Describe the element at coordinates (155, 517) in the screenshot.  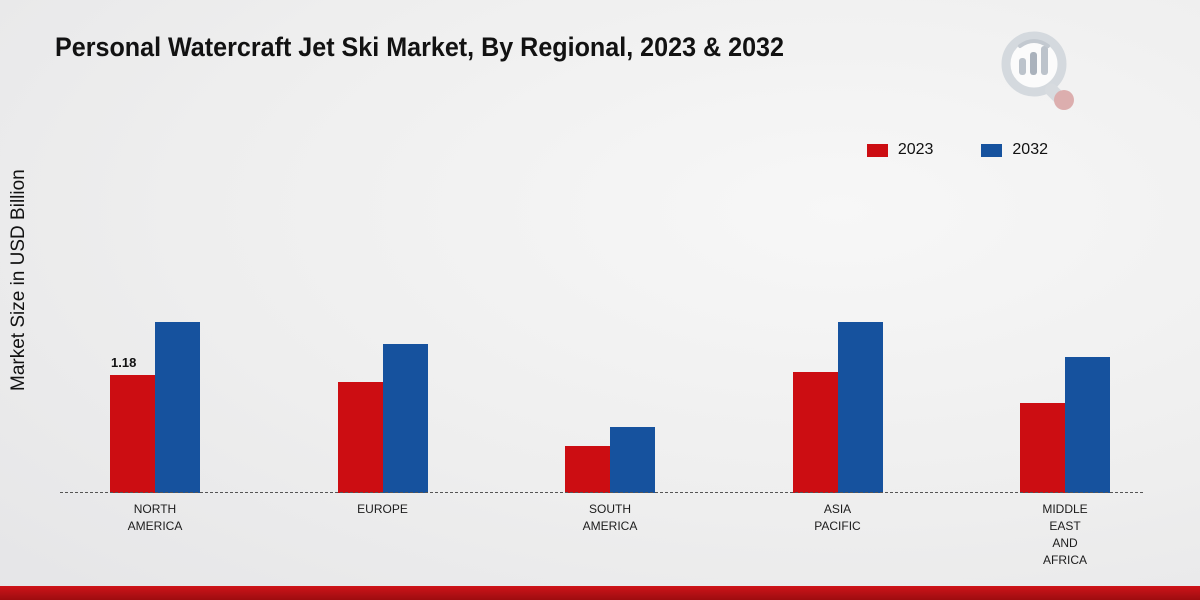
I see `category-label-0: NORTH AMERICA` at that location.